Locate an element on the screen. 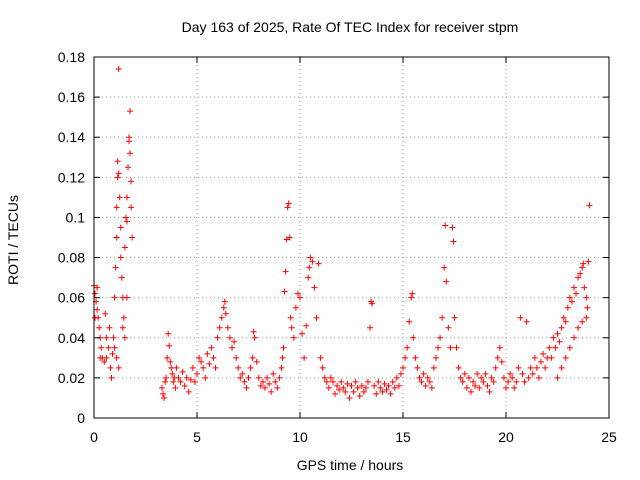 The width and height of the screenshot is (640, 480). y-tick-label: 0.04 is located at coordinates (71, 338).